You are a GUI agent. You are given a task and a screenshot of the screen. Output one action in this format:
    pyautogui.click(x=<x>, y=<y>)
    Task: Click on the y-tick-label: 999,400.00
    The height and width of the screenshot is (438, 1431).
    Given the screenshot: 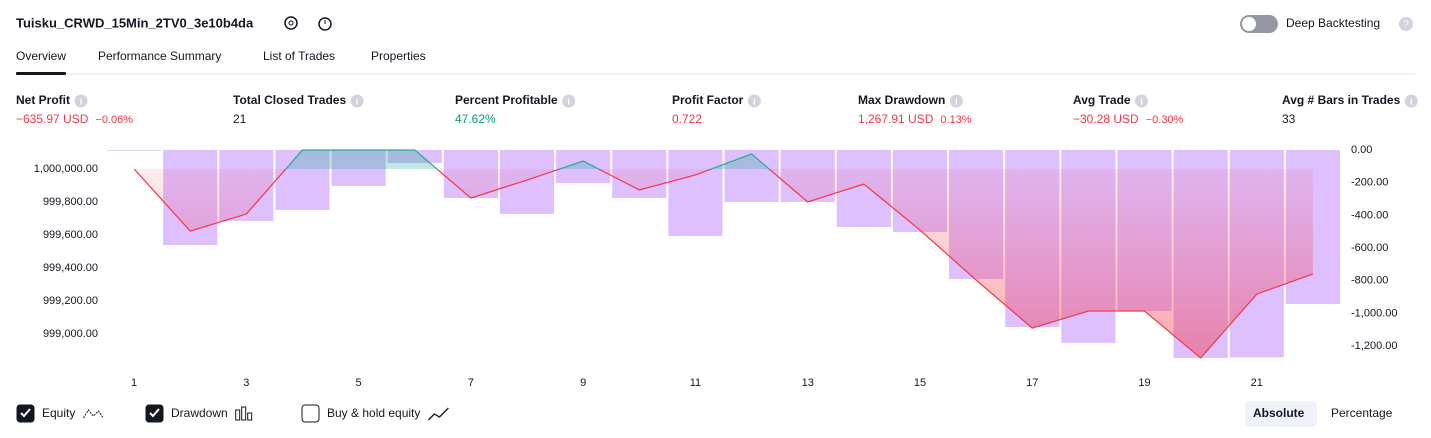 What is the action you would take?
    pyautogui.click(x=70, y=268)
    